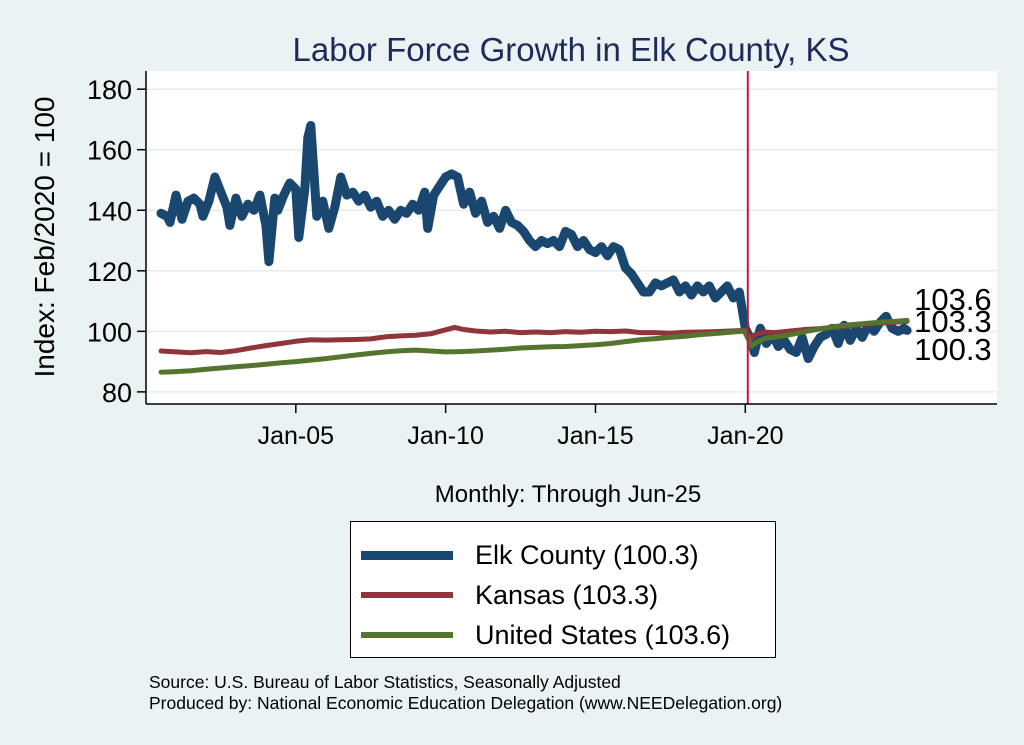  I want to click on x-axis-label: Monthly: Through Jun-25, so click(568, 494).